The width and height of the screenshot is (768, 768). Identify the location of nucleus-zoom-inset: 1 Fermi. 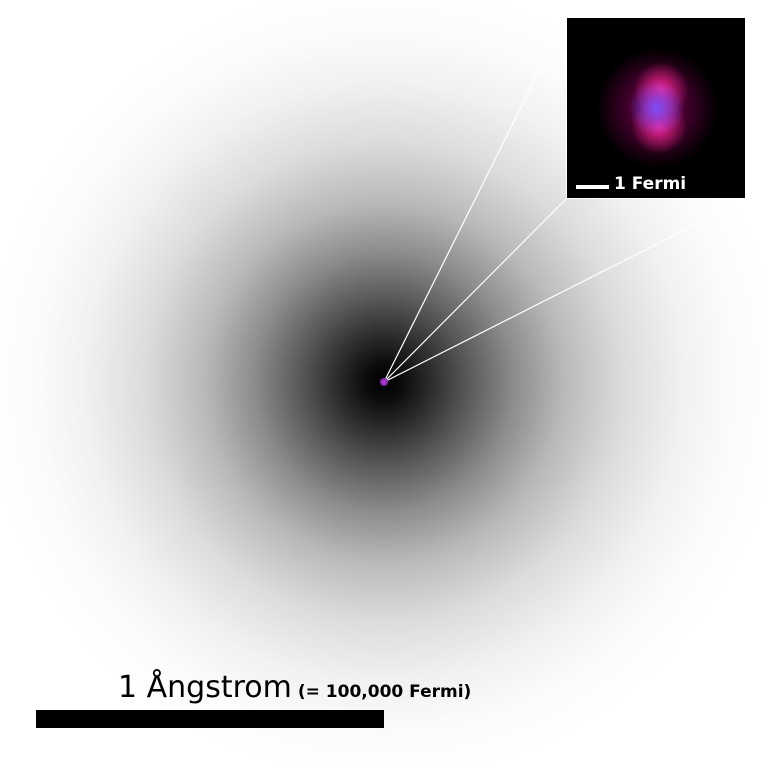
(656, 108).